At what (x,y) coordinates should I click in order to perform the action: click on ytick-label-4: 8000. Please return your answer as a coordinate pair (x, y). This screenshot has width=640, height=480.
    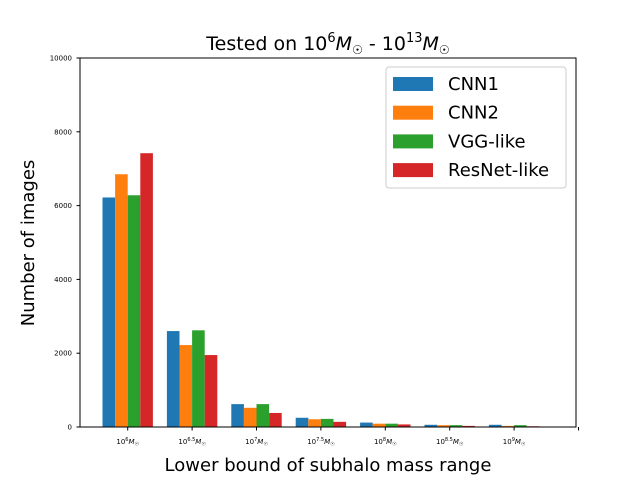
    Looking at the image, I should click on (63, 132).